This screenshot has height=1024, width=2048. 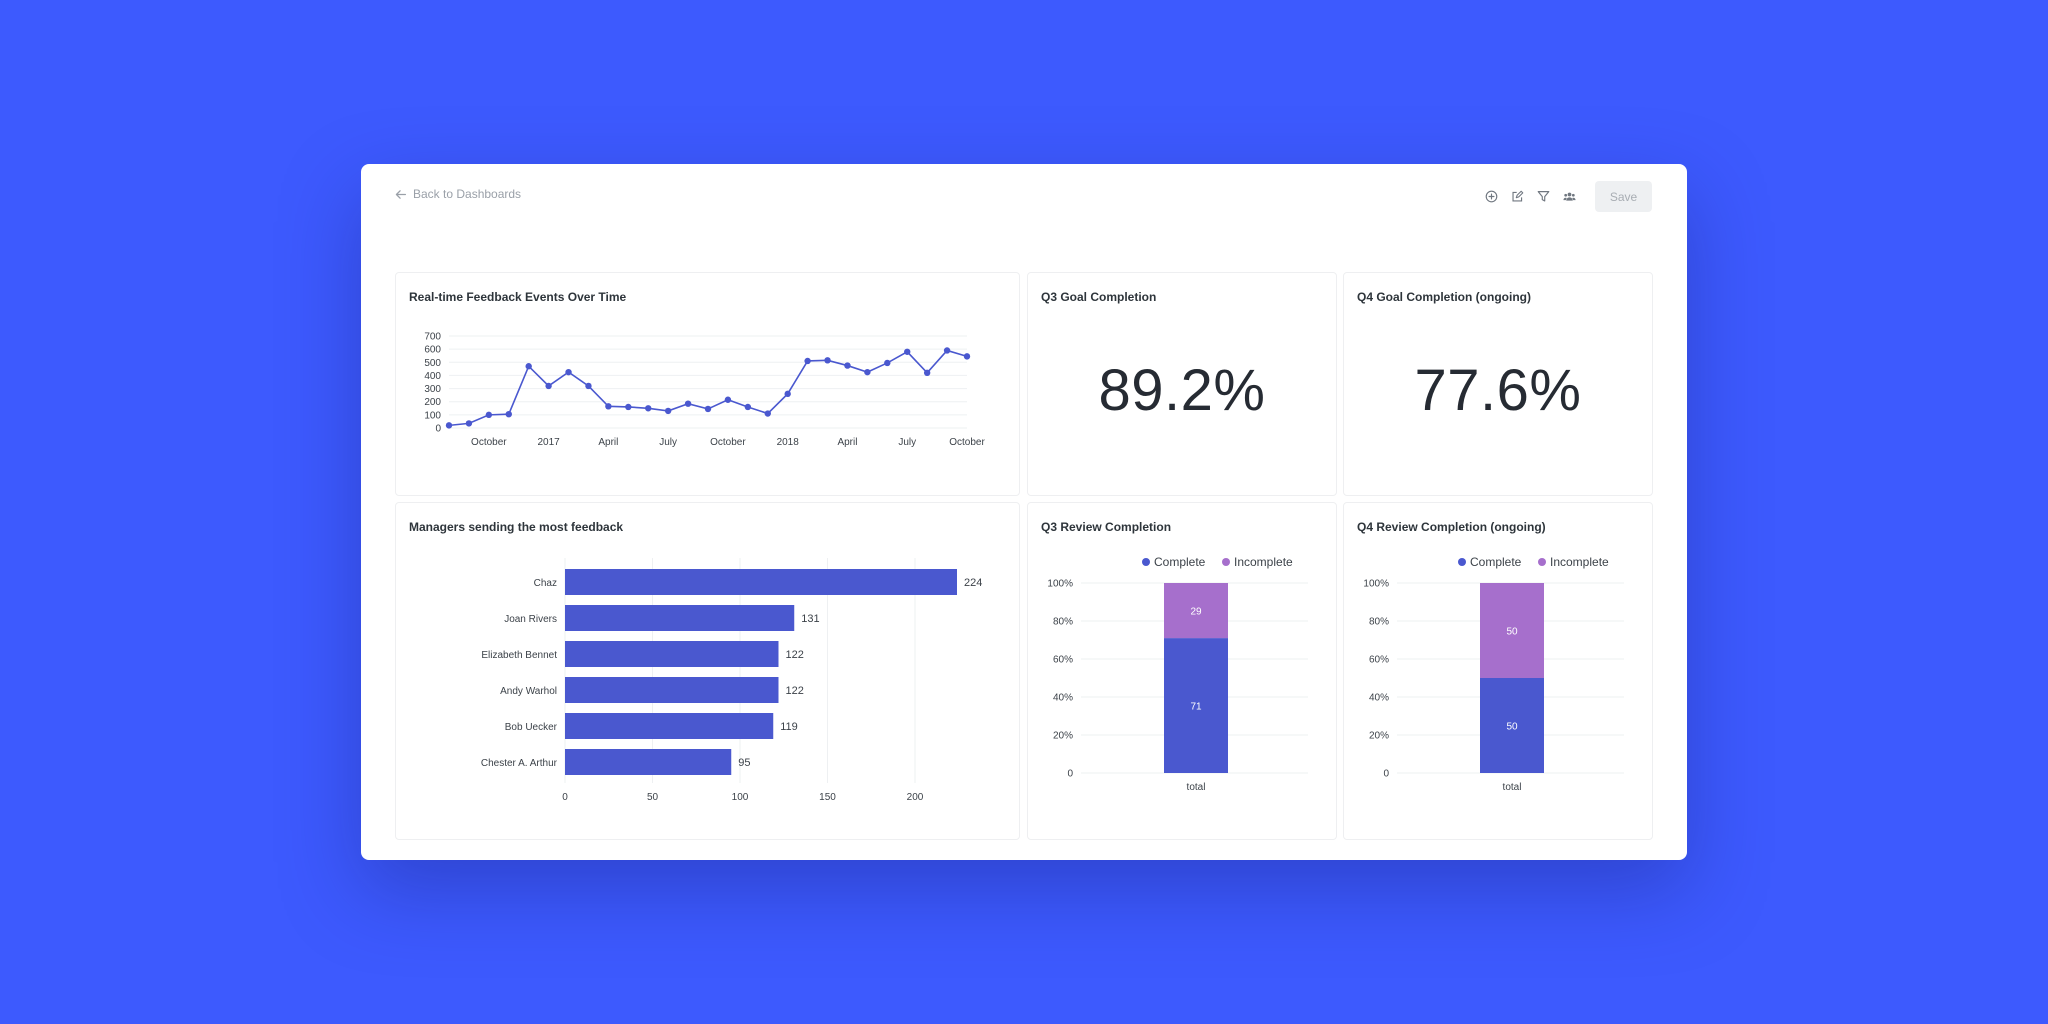 What do you see at coordinates (518, 297) in the screenshot?
I see `card-title: Real-time Feedback Events Over Time` at bounding box center [518, 297].